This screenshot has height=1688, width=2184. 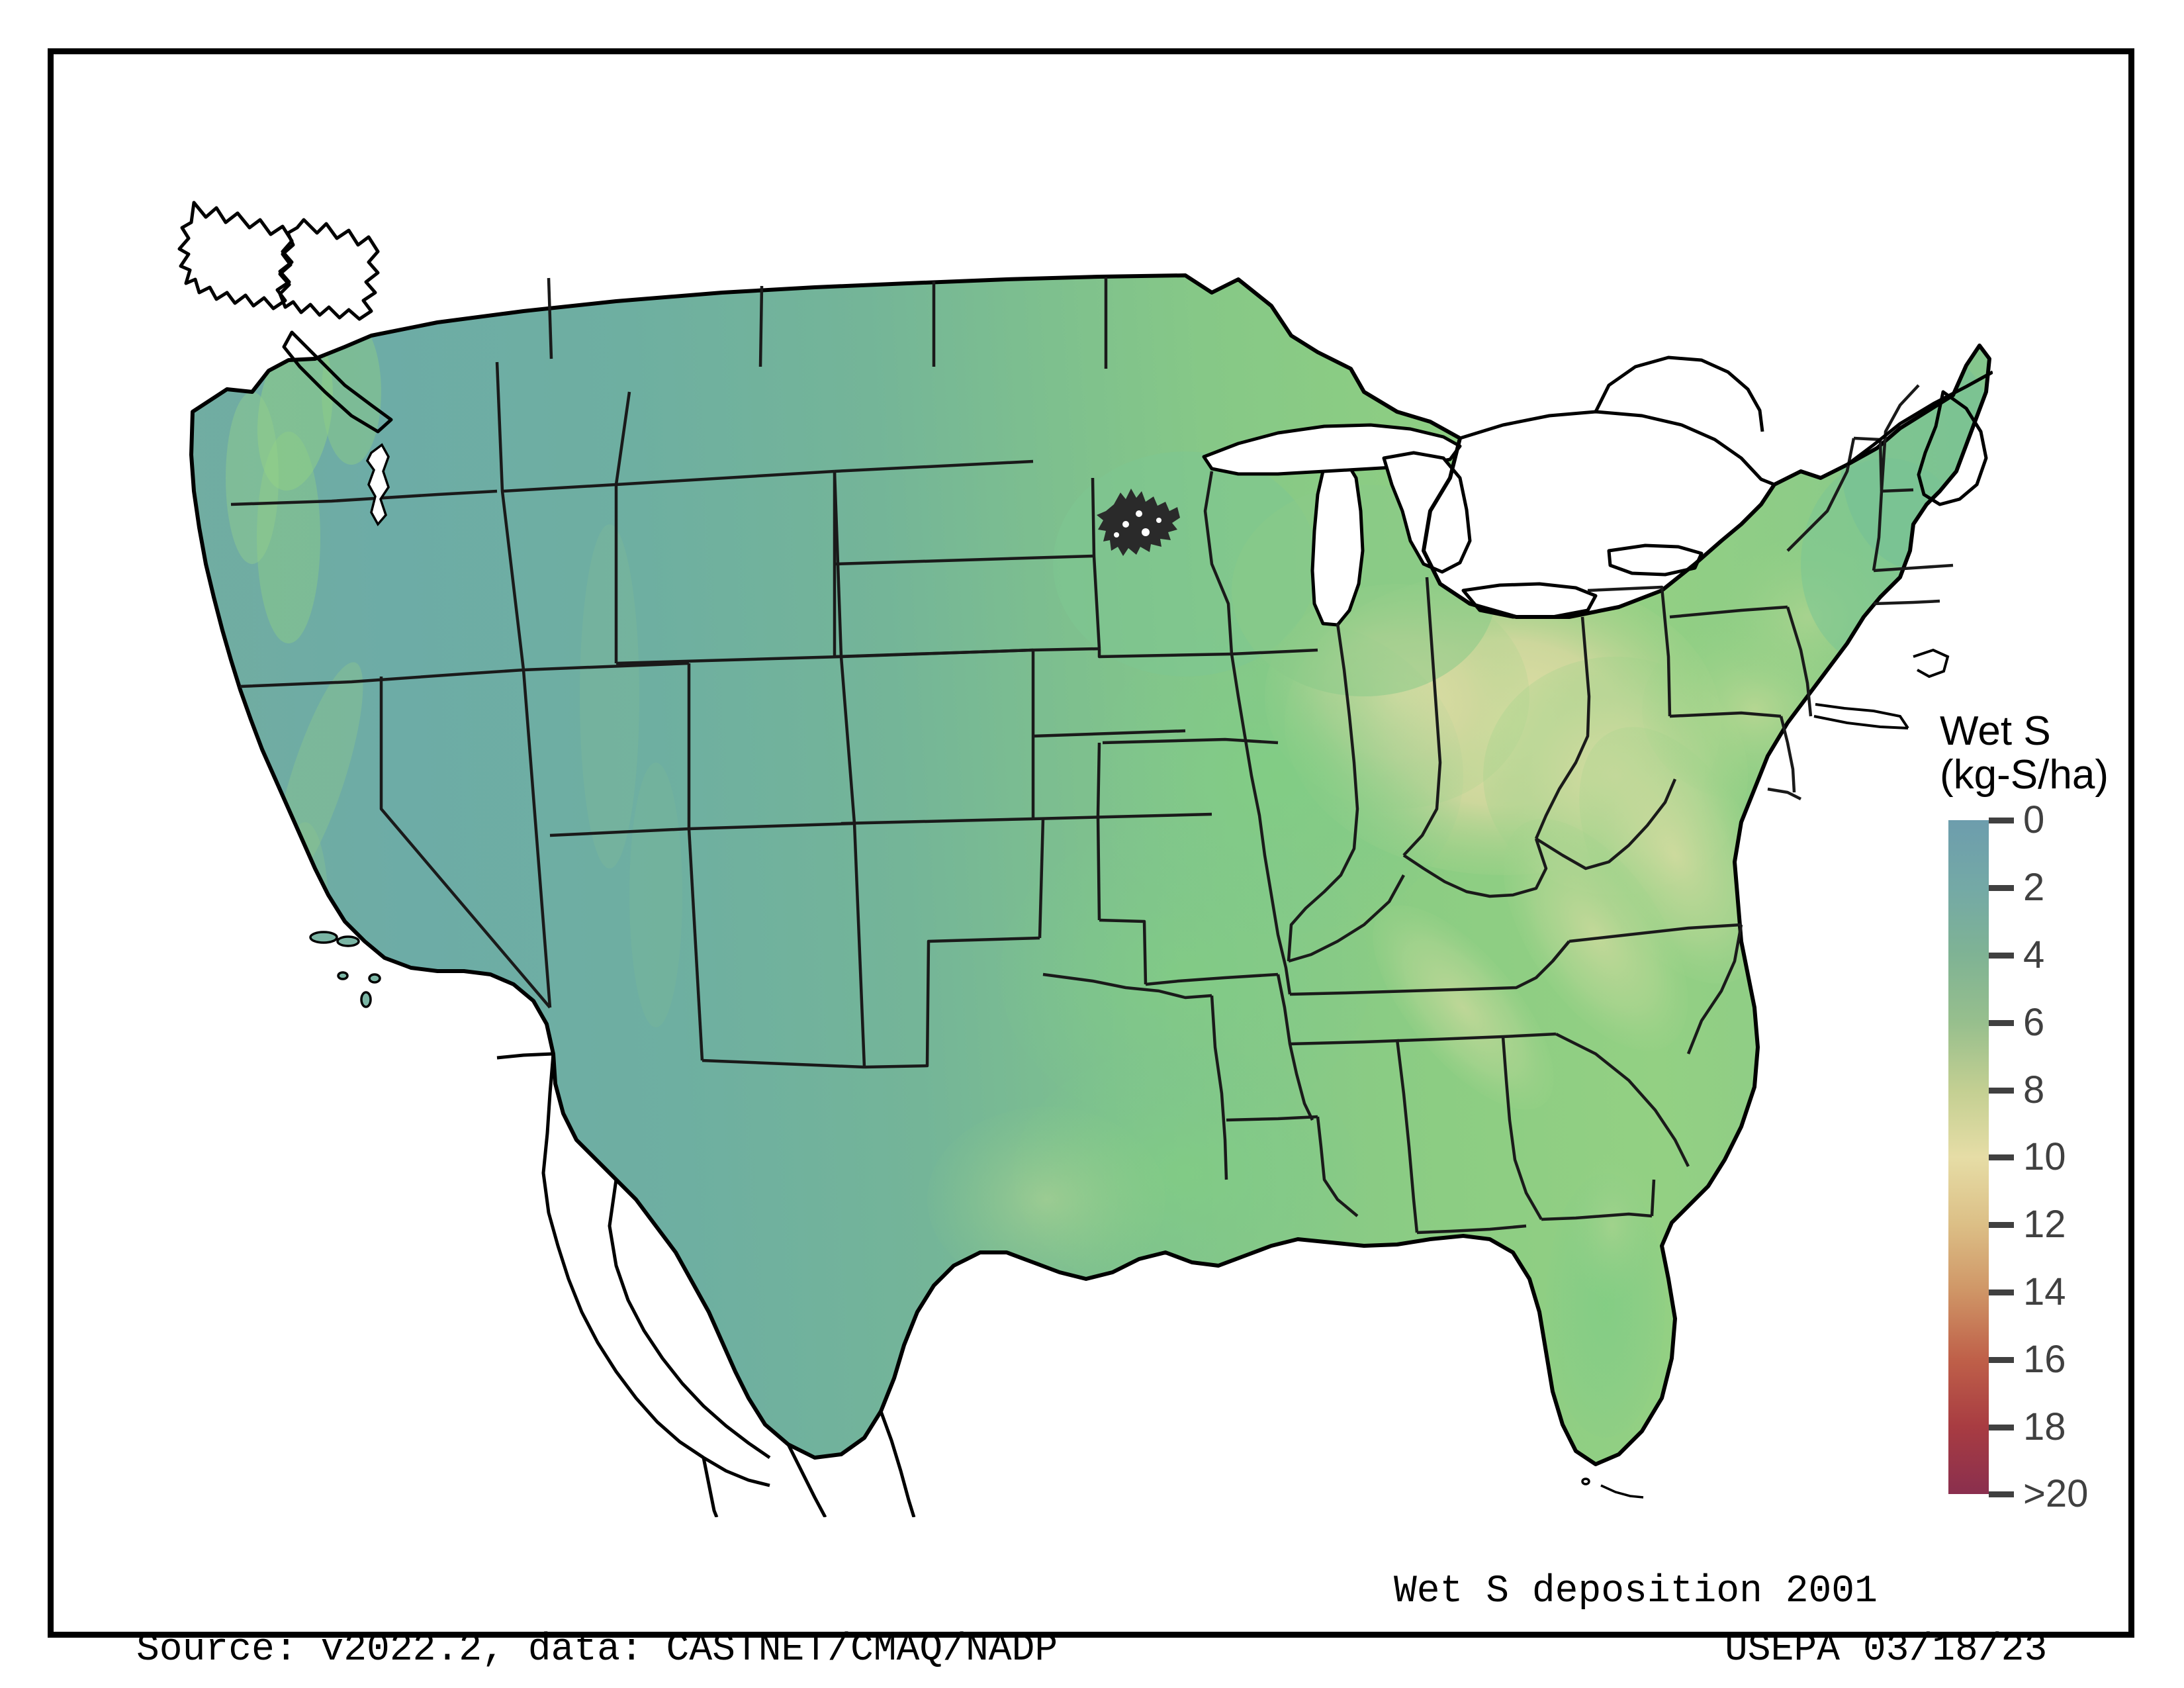 What do you see at coordinates (1968, 1157) in the screenshot?
I see `colorbar-gradient-bar` at bounding box center [1968, 1157].